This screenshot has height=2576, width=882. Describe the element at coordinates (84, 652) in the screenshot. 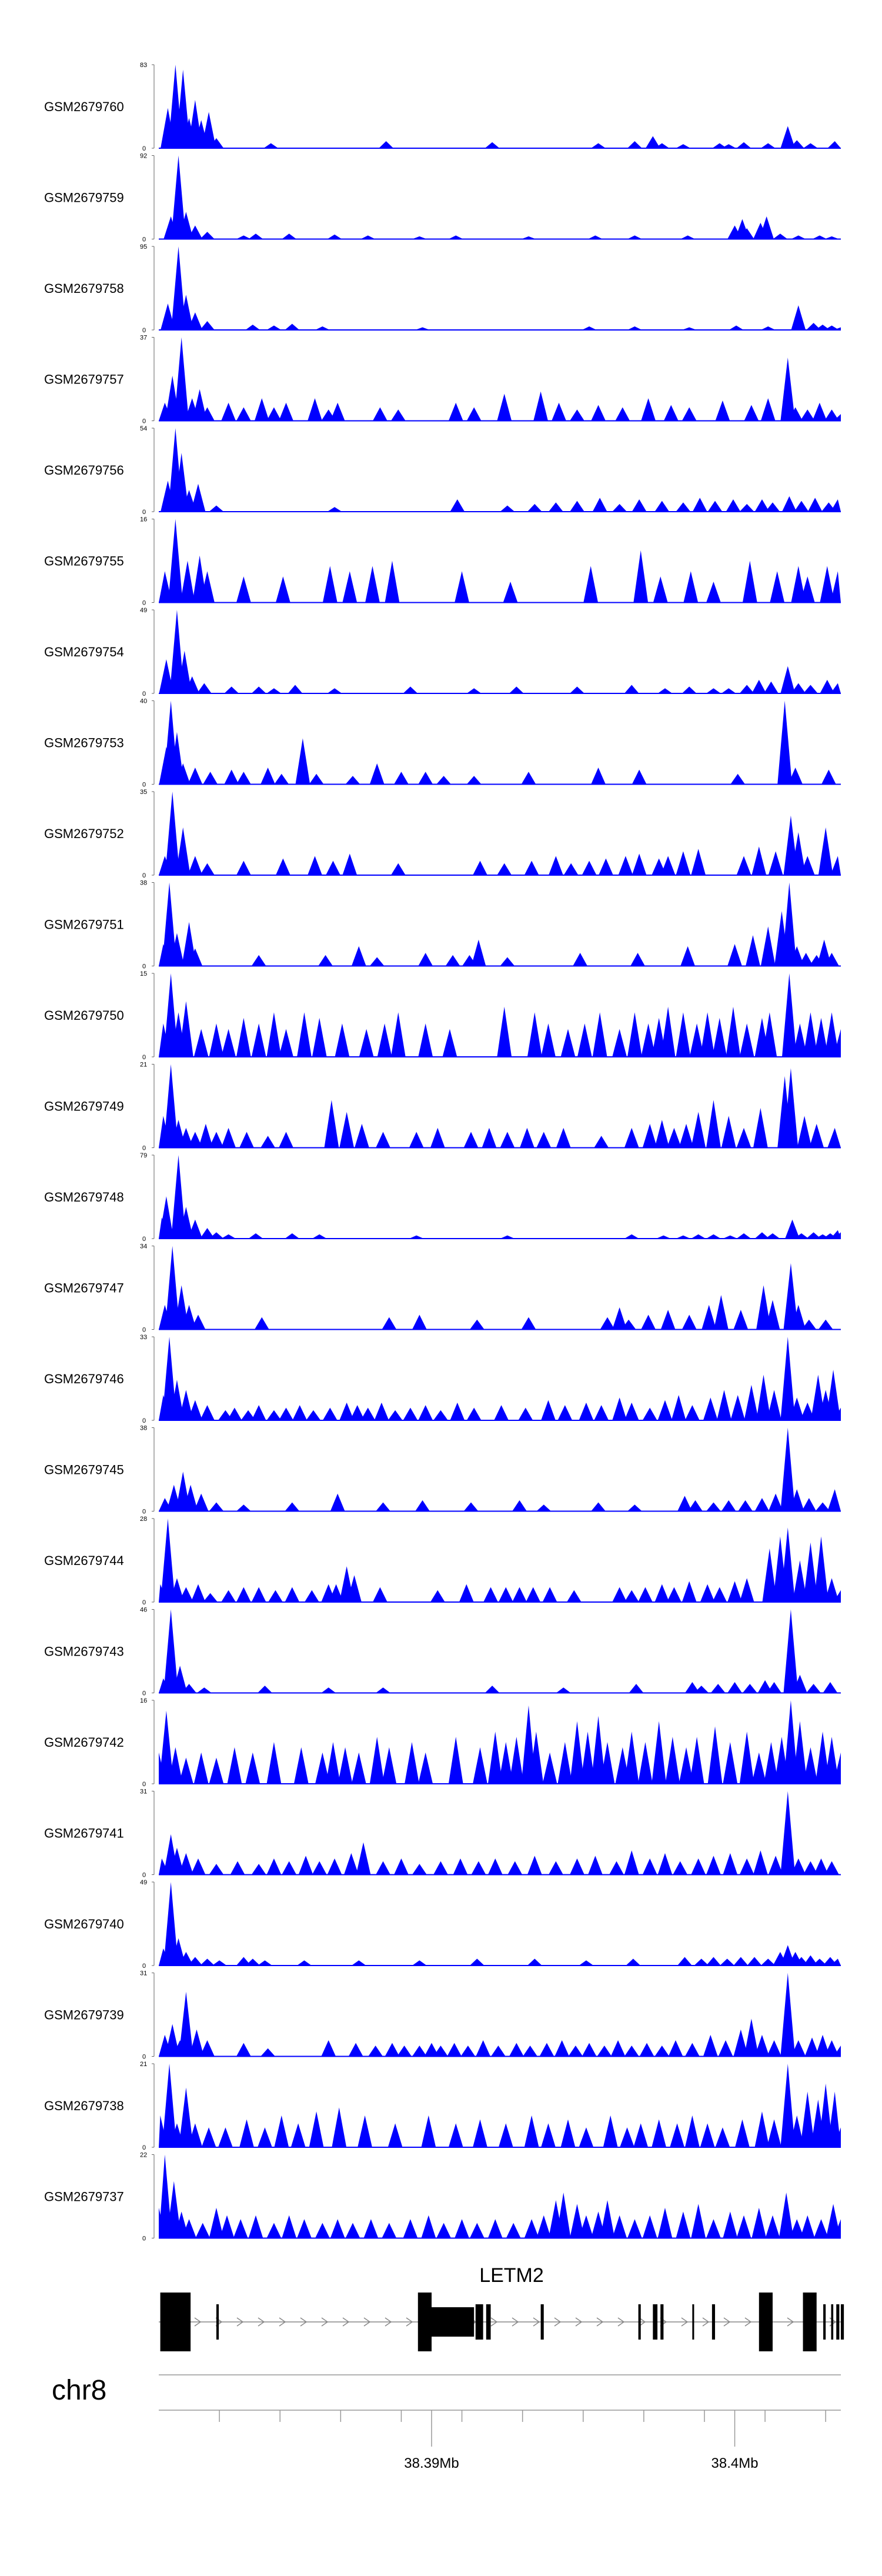

I see `track-label: GSM2679754` at that location.